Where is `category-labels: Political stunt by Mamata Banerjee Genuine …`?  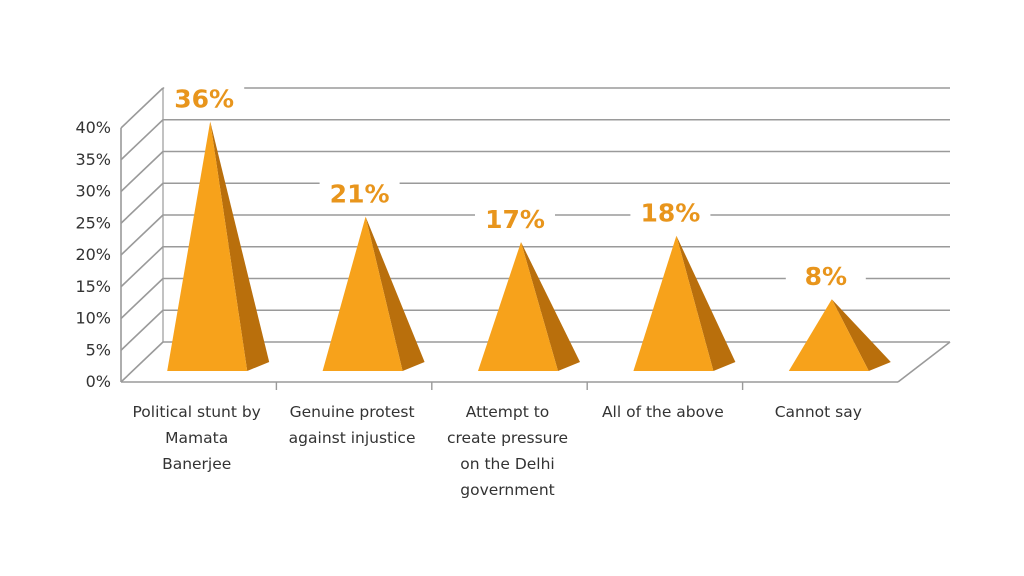
category-labels: Political stunt by Mamata Banerjee Genuine … is located at coordinates (497, 451).